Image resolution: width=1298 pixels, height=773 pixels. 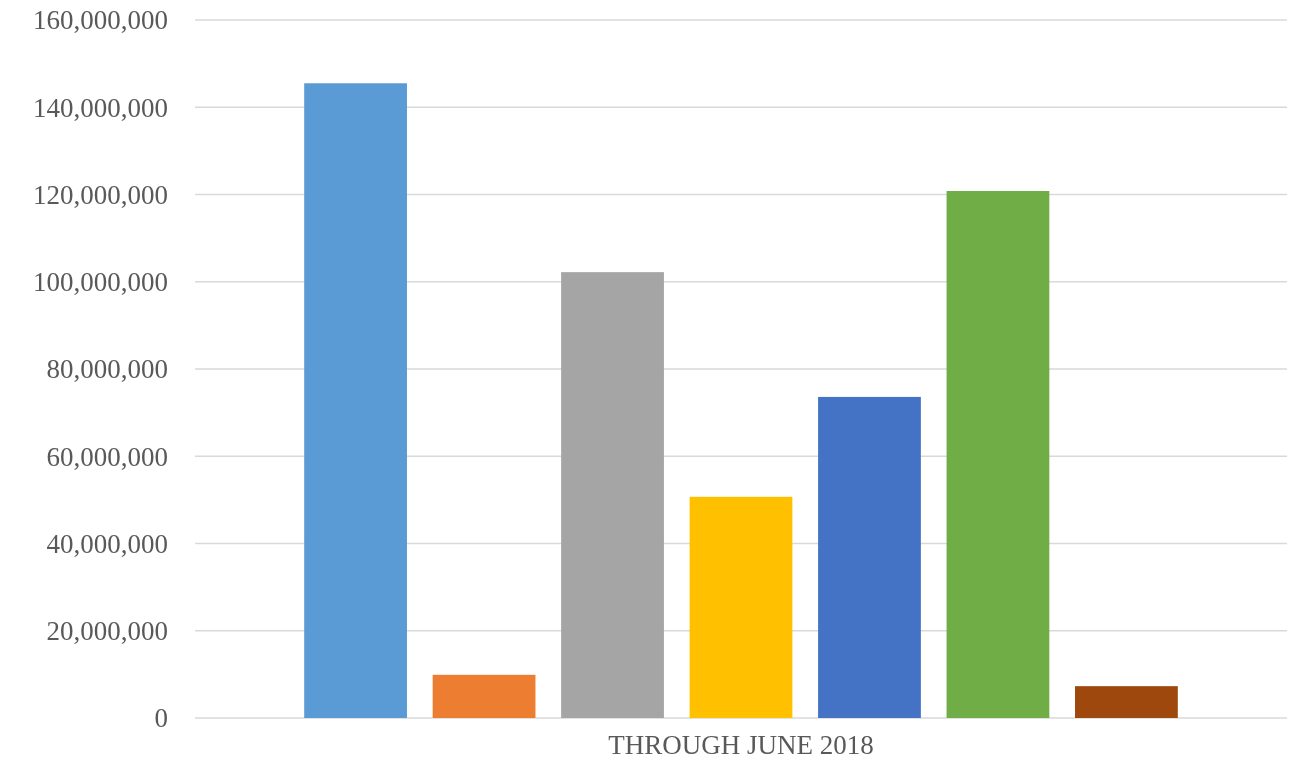 I want to click on y-tick-label: 0, so click(x=161, y=718).